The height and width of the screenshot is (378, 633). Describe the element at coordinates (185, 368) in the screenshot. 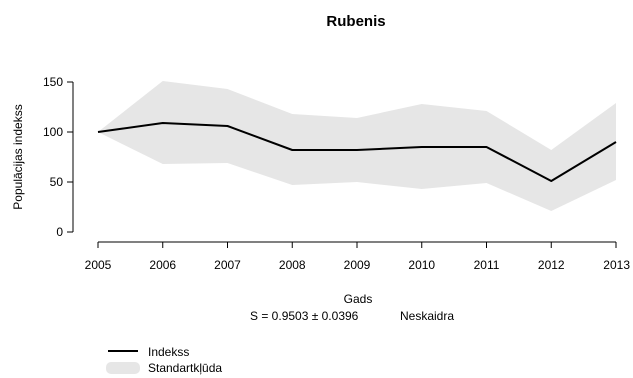

I see `legend-band-label: Standartkļūda` at that location.